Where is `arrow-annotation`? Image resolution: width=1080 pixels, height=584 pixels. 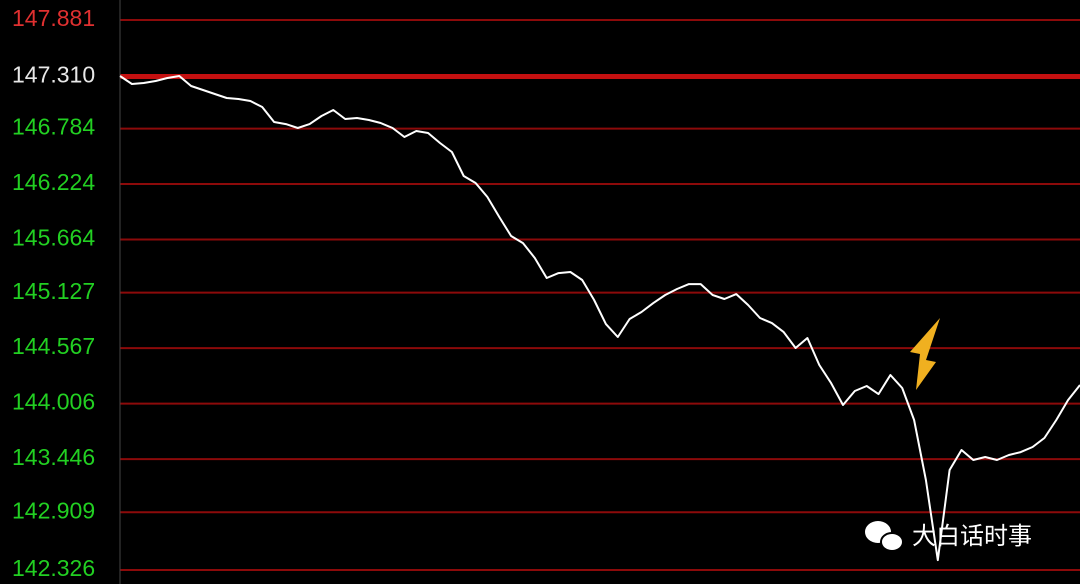
arrow-annotation is located at coordinates (925, 354).